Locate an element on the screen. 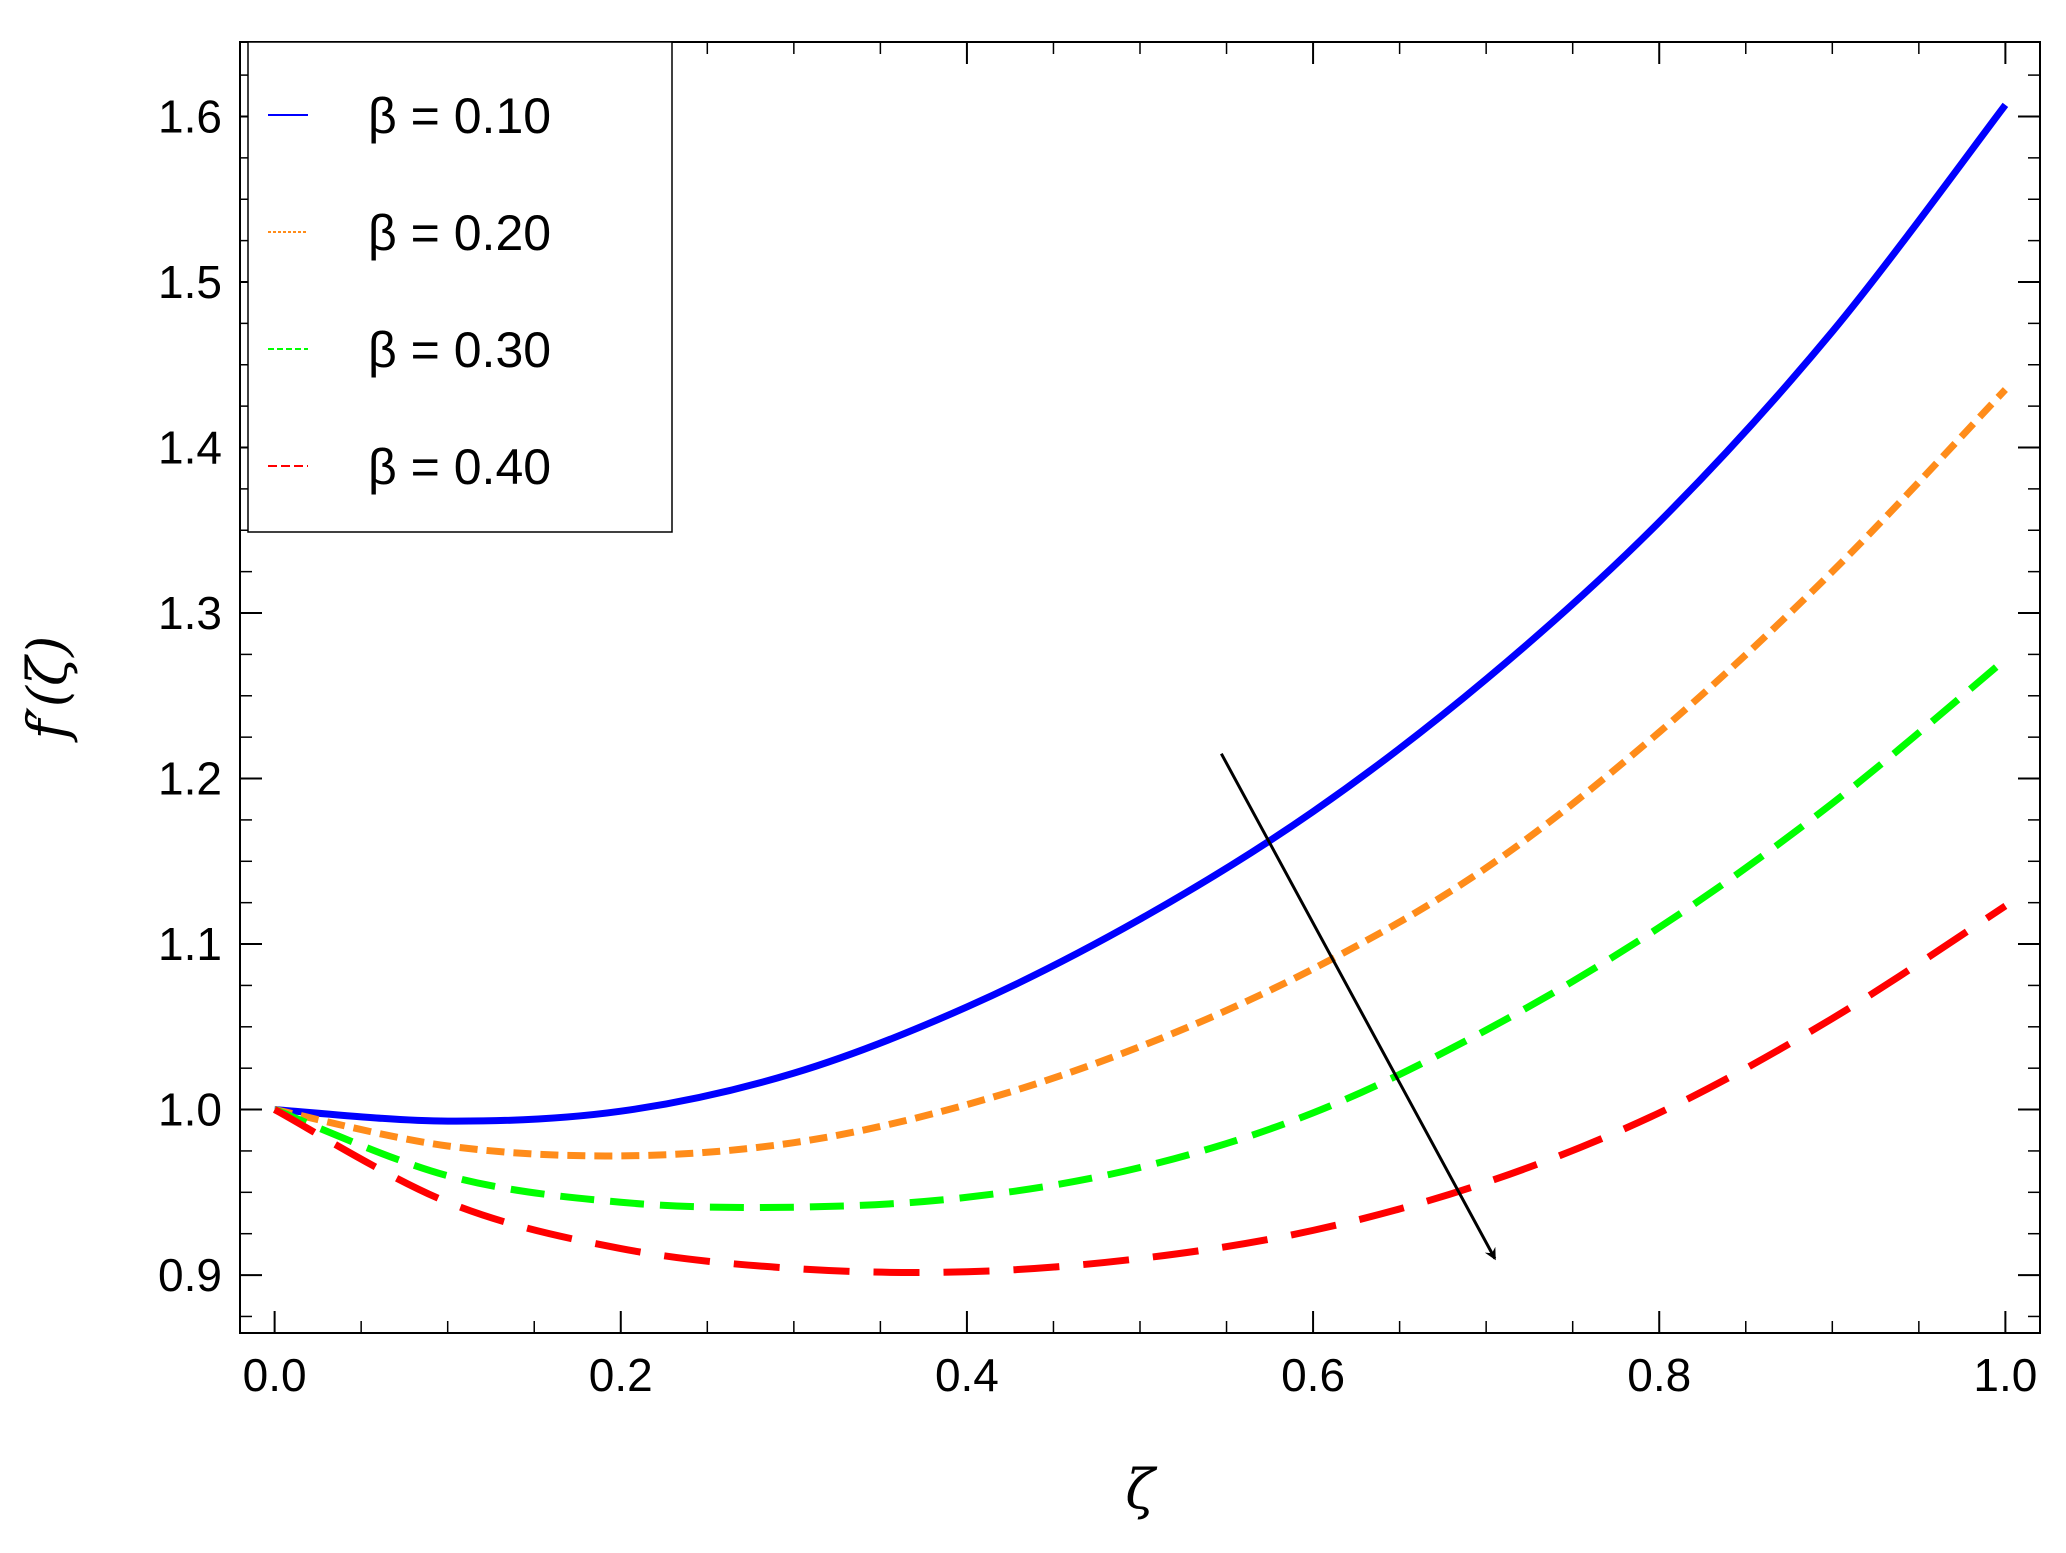 This screenshot has width=2066, height=1553. y-tick-label: 1.5 is located at coordinates (190, 282).